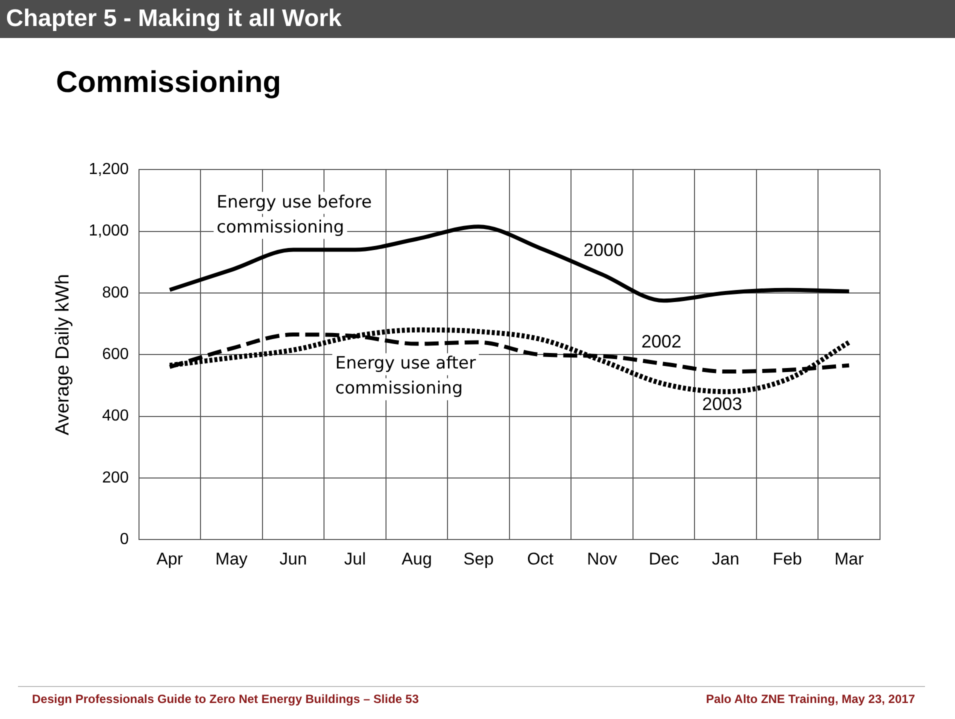 The height and width of the screenshot is (719, 955). I want to click on series-label: 2003, so click(722, 404).